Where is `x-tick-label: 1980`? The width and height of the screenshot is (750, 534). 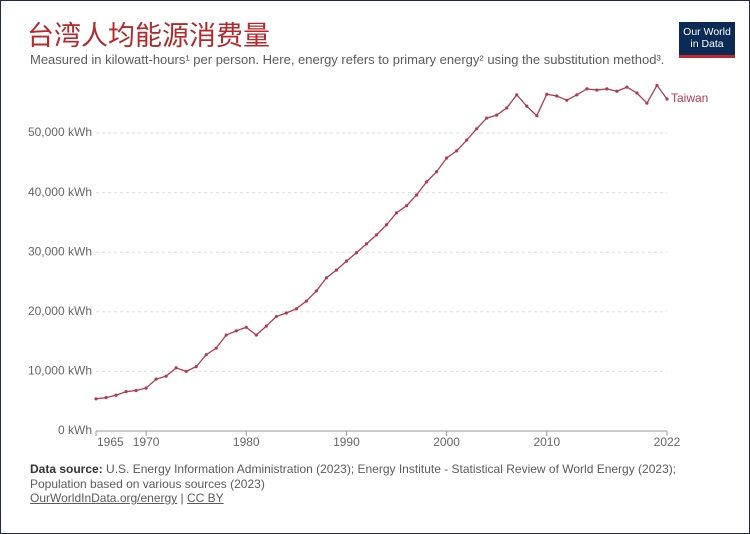 x-tick-label: 1980 is located at coordinates (246, 442).